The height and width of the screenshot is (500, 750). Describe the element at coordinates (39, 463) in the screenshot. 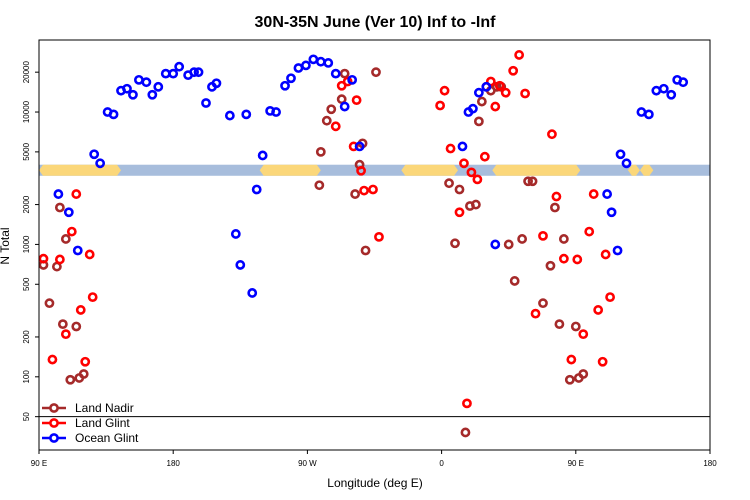

I see `x-tick-label: 90 E` at that location.